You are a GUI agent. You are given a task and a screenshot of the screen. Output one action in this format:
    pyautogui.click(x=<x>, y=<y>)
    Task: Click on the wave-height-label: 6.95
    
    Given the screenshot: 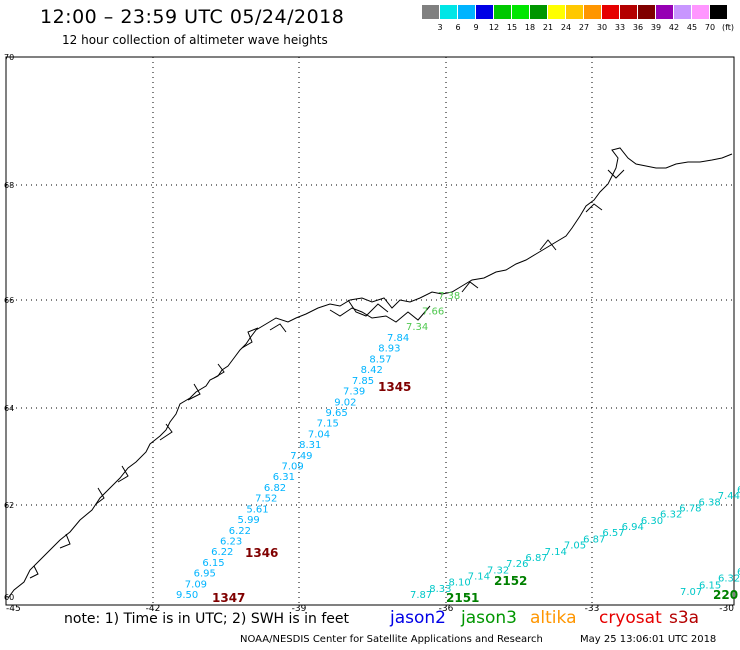 What is the action you would take?
    pyautogui.click(x=205, y=574)
    